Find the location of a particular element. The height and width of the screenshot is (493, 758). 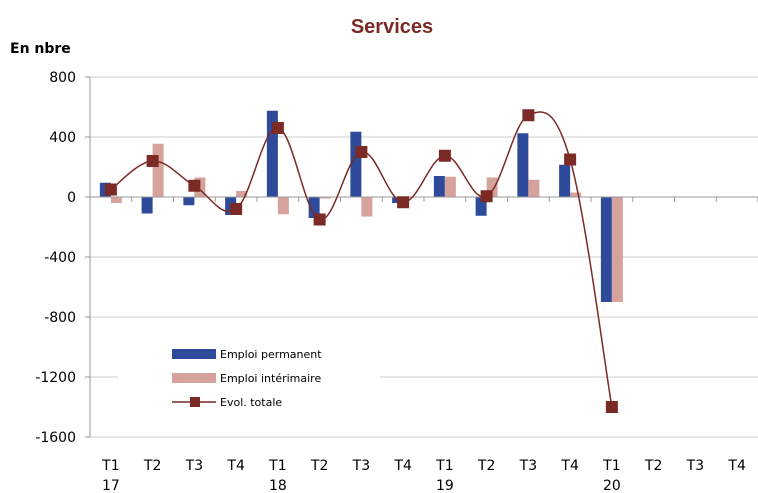

legend-swatch-marker is located at coordinates (195, 402).